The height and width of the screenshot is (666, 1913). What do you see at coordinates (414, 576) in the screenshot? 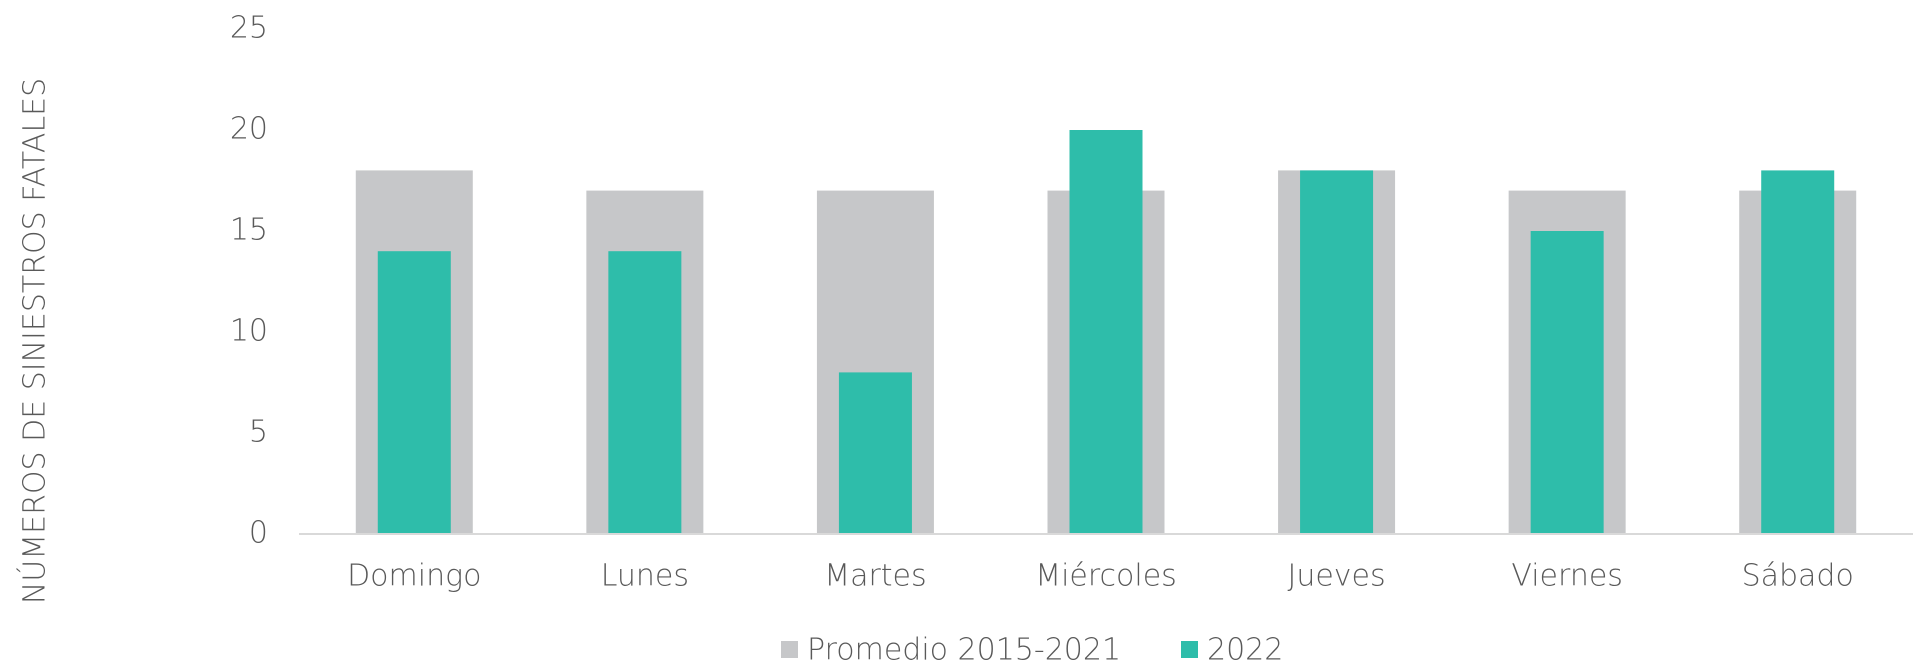
I see `x-tick-label: Domingo` at bounding box center [414, 576].